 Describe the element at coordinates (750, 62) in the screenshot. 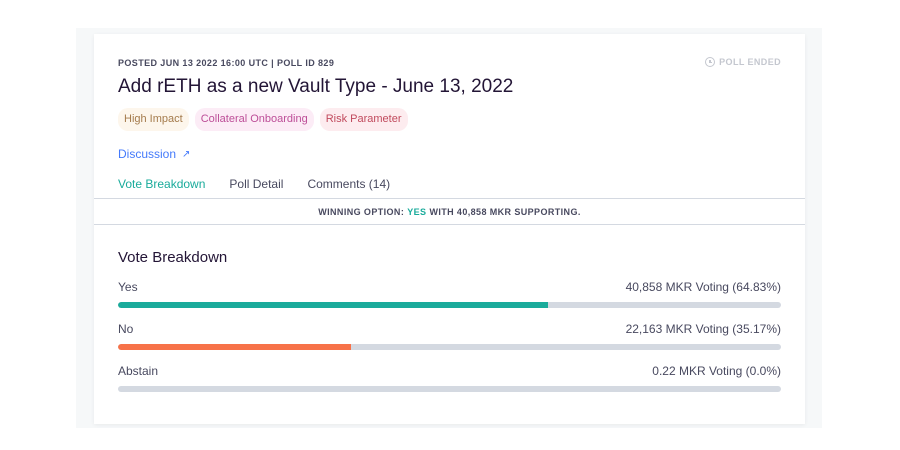

I see `poll-status-label: POLL ENDED` at that location.